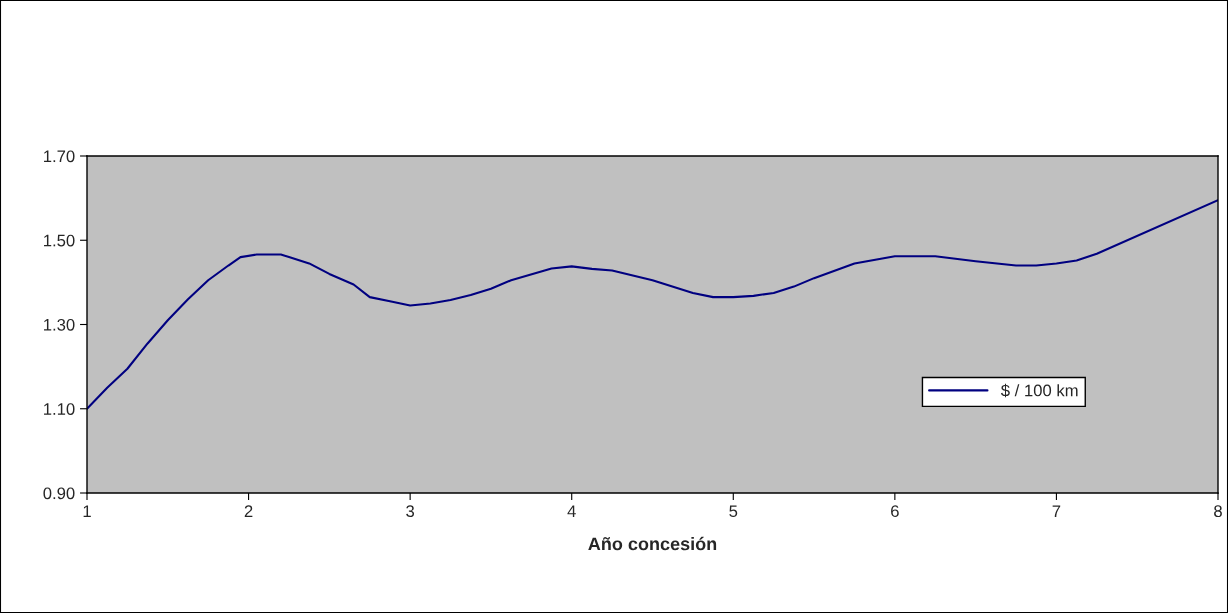 The width and height of the screenshot is (1228, 613). What do you see at coordinates (87, 511) in the screenshot?
I see `x-tick-label: 1` at bounding box center [87, 511].